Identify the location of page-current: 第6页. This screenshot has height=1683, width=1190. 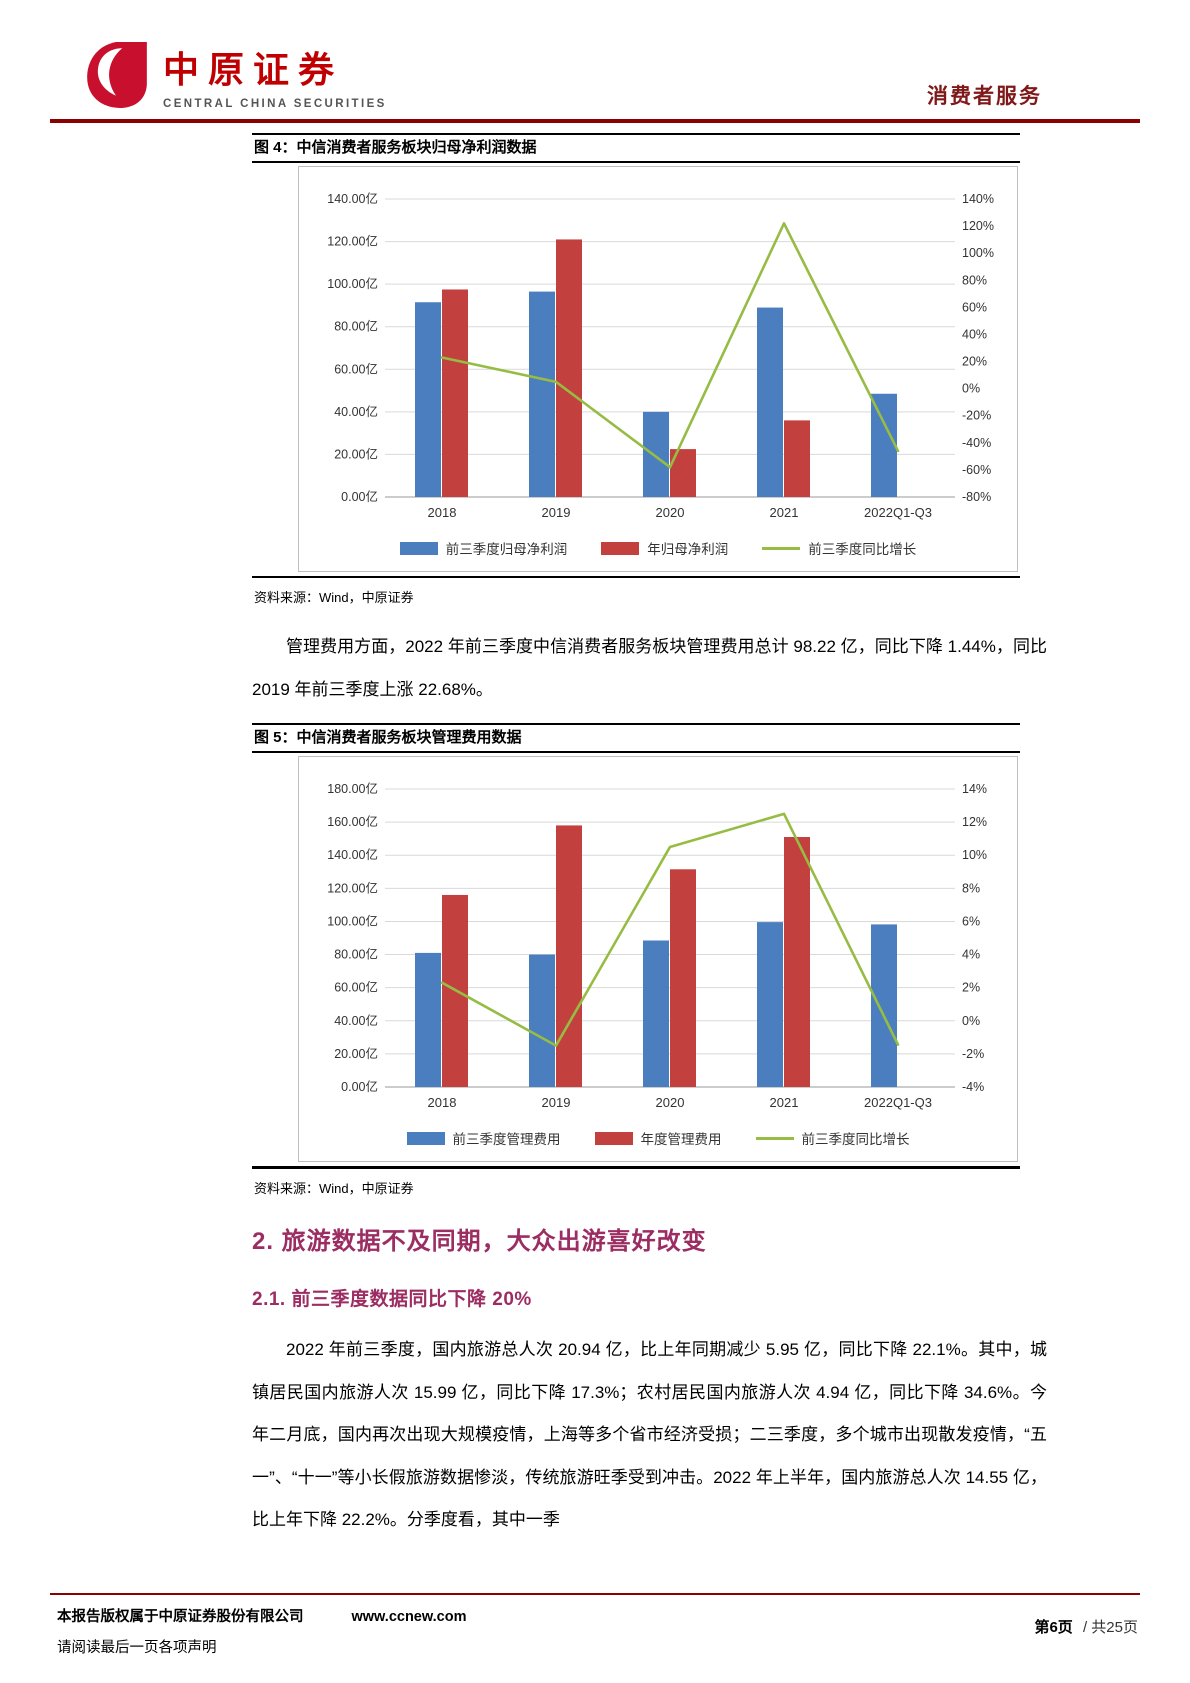
(1053, 1627).